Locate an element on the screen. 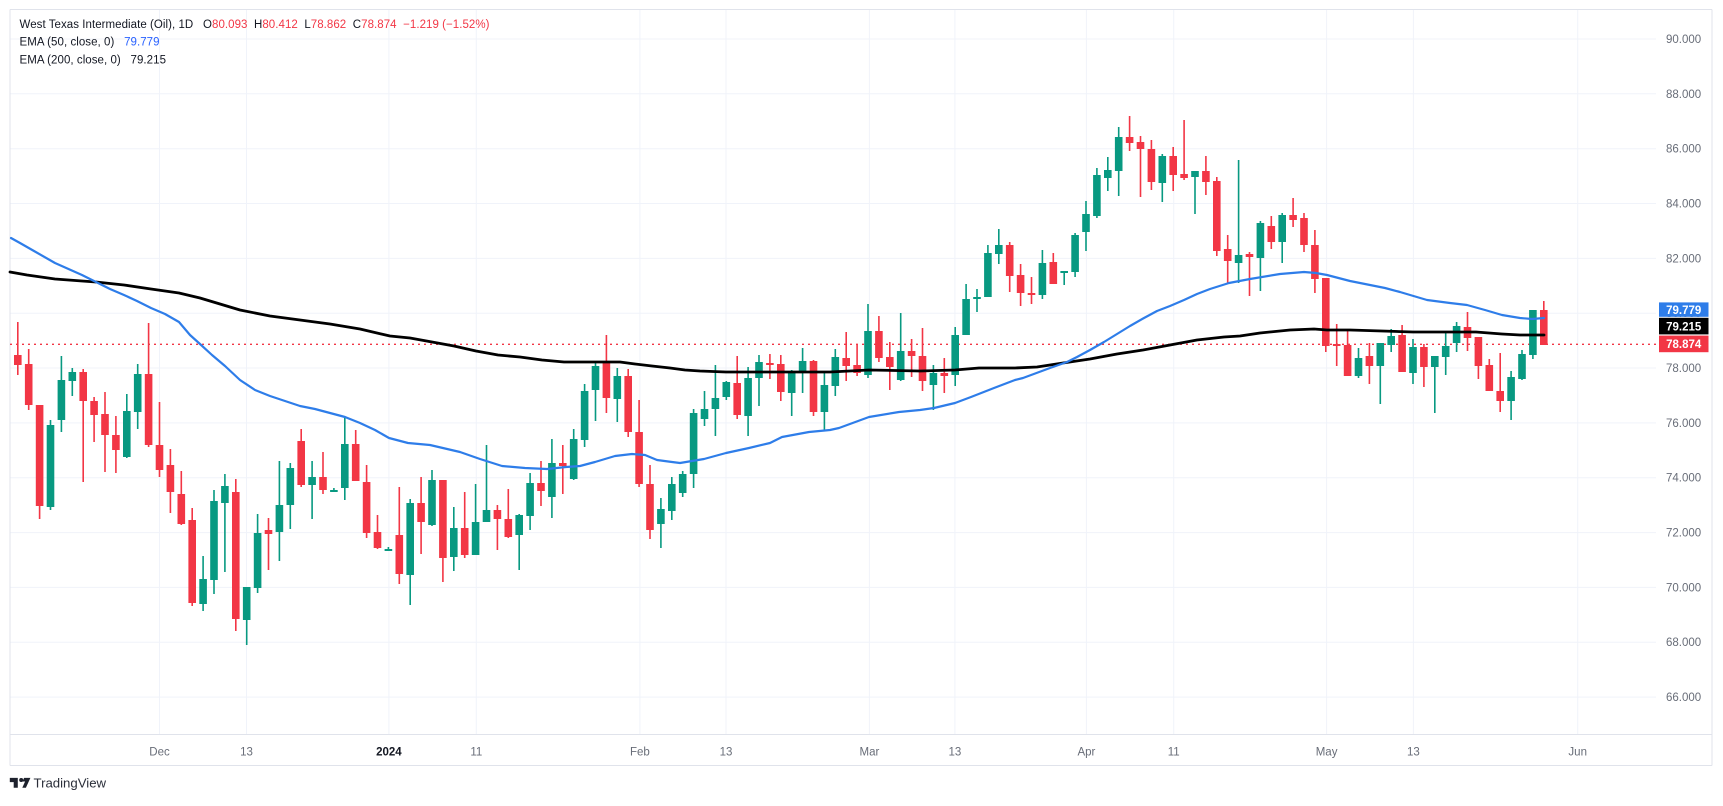 This screenshot has width=1723, height=806. svg-text: TradingView is located at coordinates (70, 783).